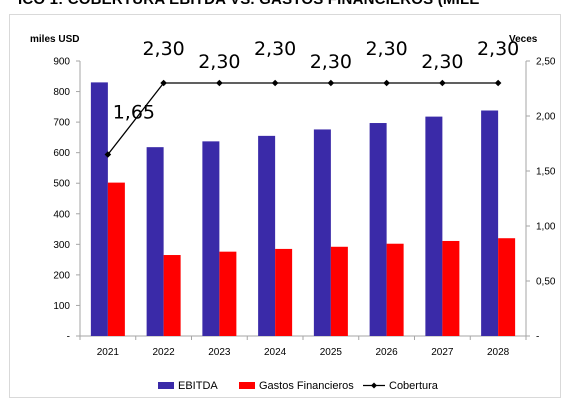  What do you see at coordinates (61, 275) in the screenshot?
I see `y-tick-label: 200` at bounding box center [61, 275].